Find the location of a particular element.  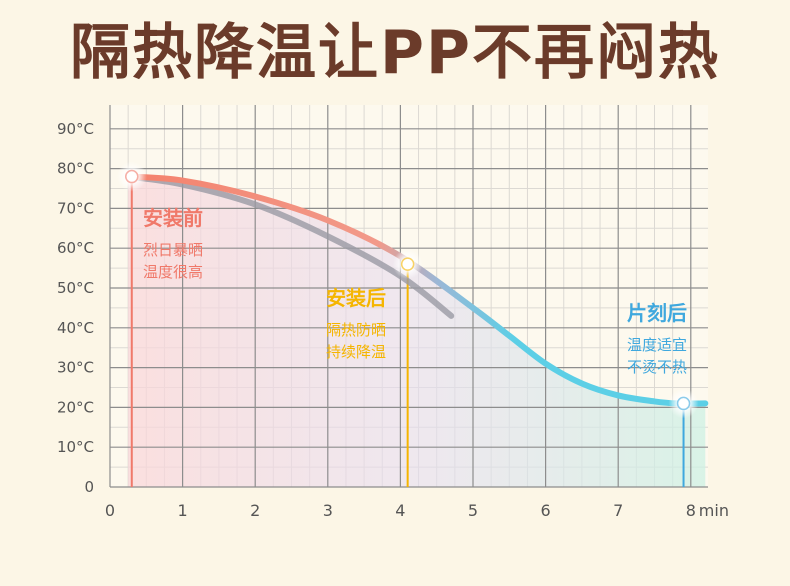

x-tick-label: 5 is located at coordinates (473, 510).